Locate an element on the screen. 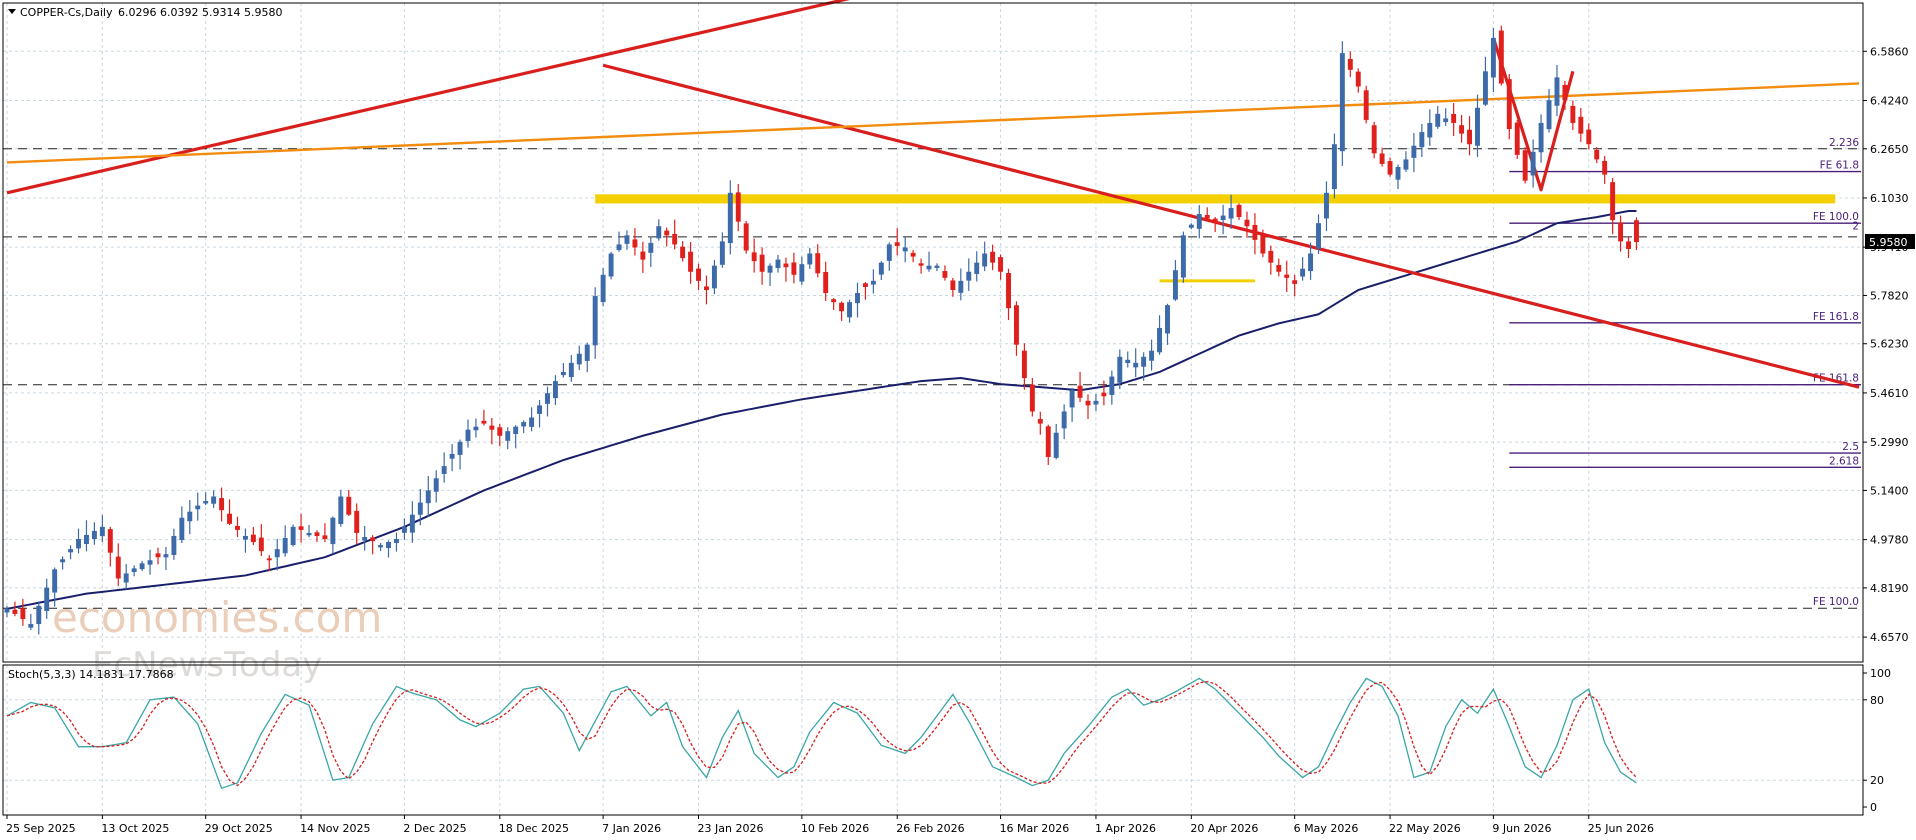 This screenshot has height=840, width=1916. price-tick-label: 4.8190 is located at coordinates (1889, 588).